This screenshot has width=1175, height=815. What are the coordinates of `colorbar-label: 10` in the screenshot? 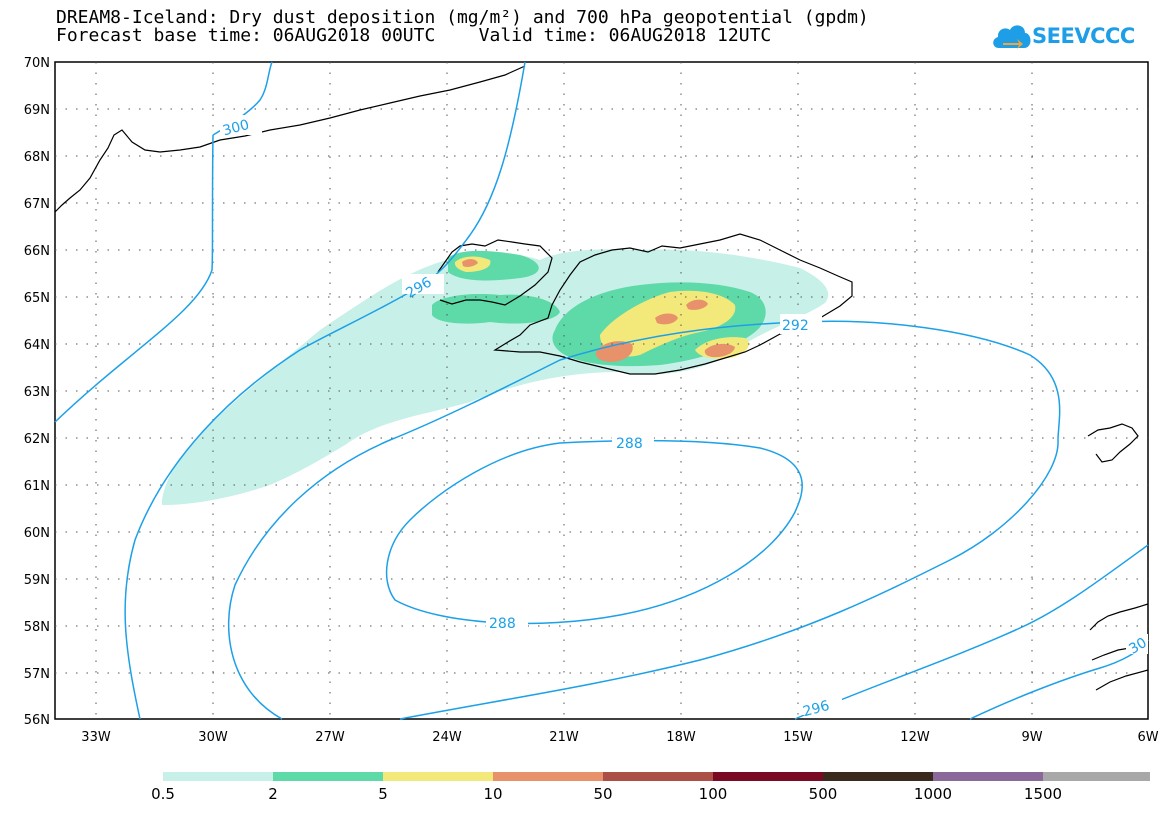 It's located at (492, 794).